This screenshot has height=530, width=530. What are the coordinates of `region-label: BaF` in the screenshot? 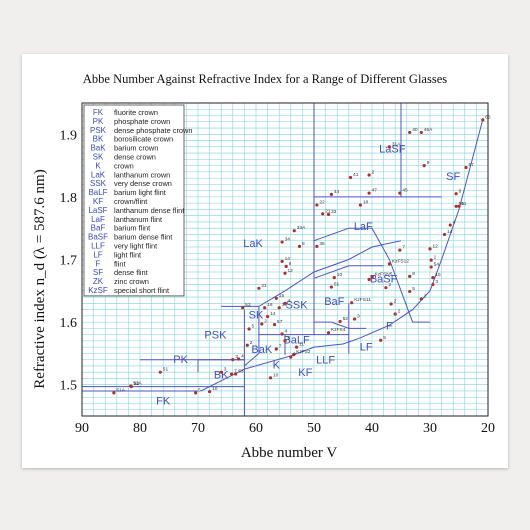 It's located at (334, 302).